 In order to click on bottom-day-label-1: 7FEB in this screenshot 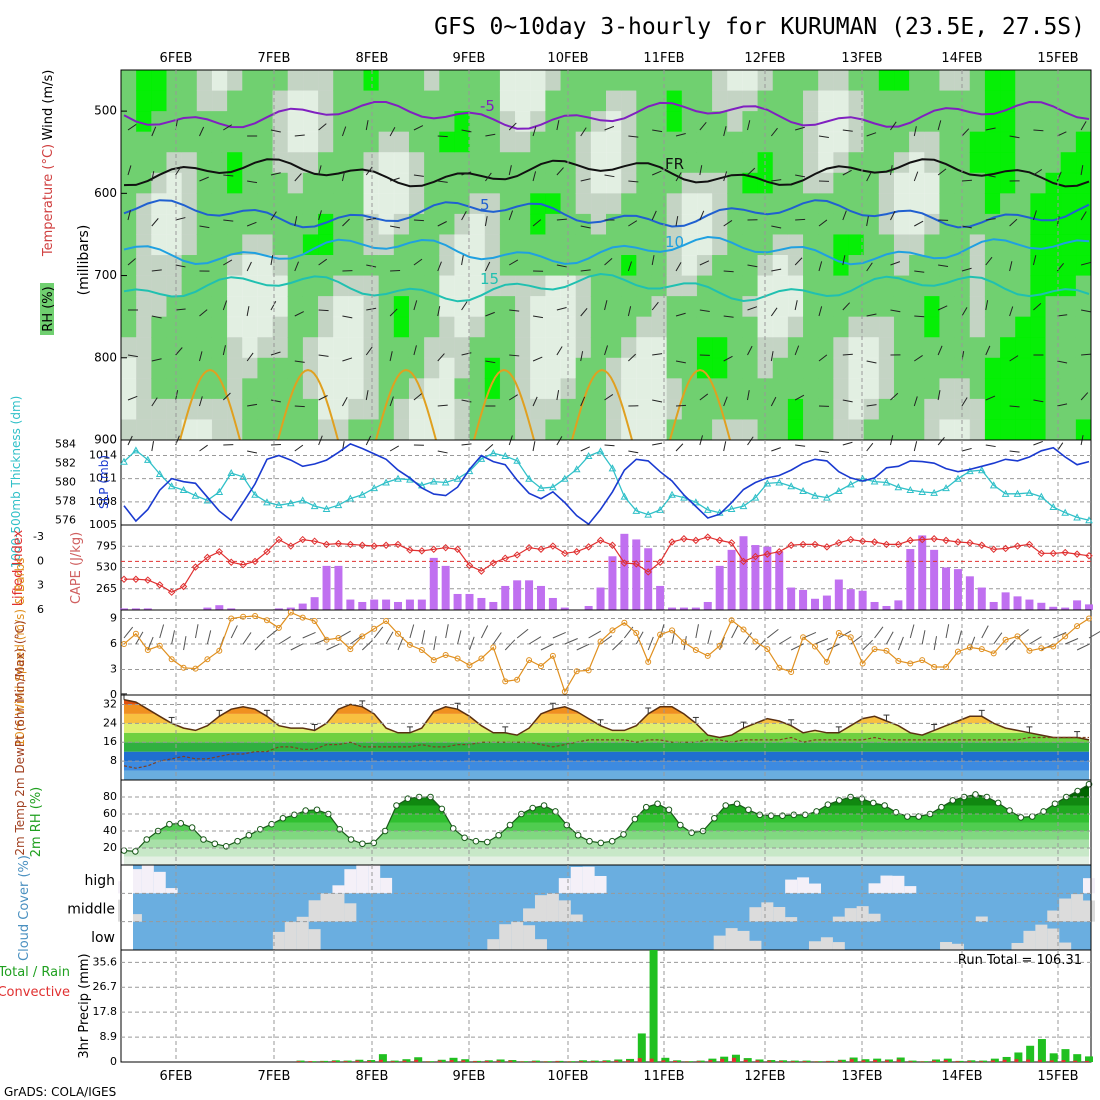, I will do `click(274, 1076)`.